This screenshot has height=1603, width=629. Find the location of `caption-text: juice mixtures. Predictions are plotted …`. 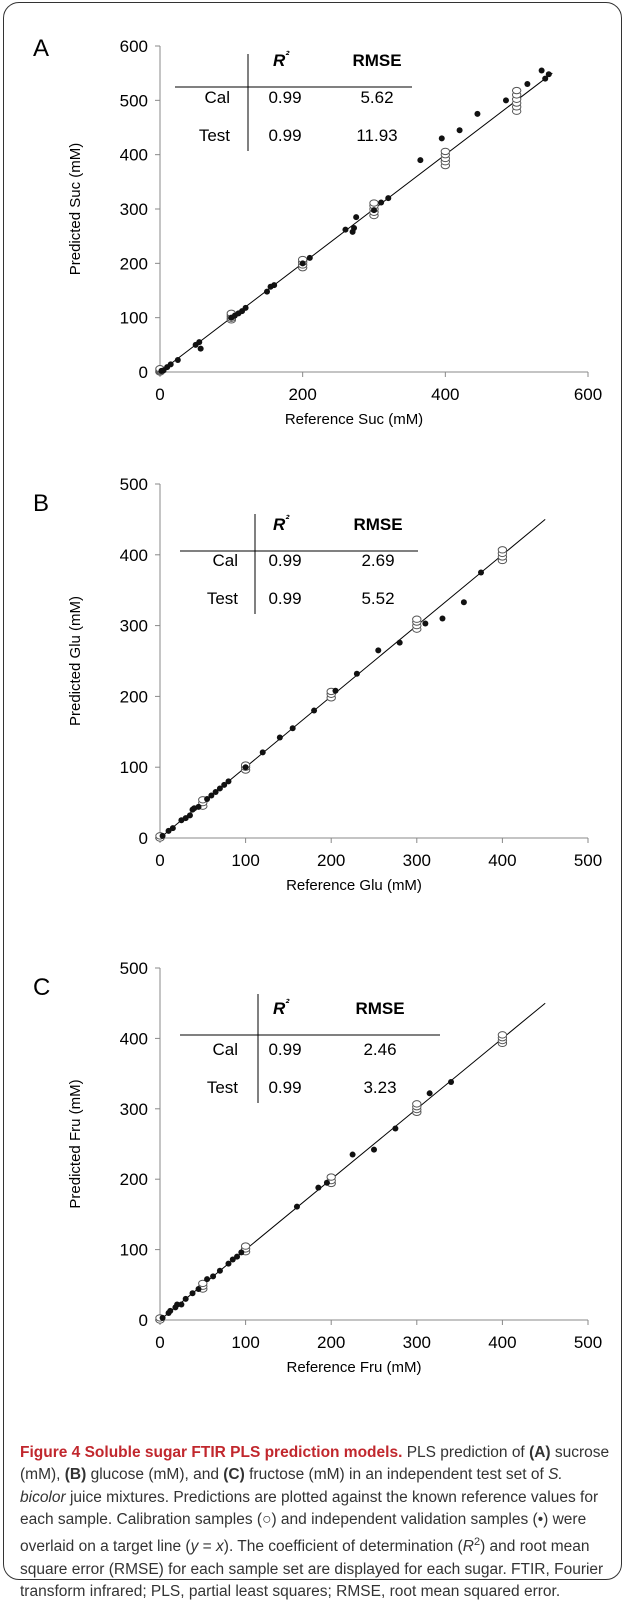

caption-text: juice mixtures. Predictions are plotted … is located at coordinates (309, 1522).